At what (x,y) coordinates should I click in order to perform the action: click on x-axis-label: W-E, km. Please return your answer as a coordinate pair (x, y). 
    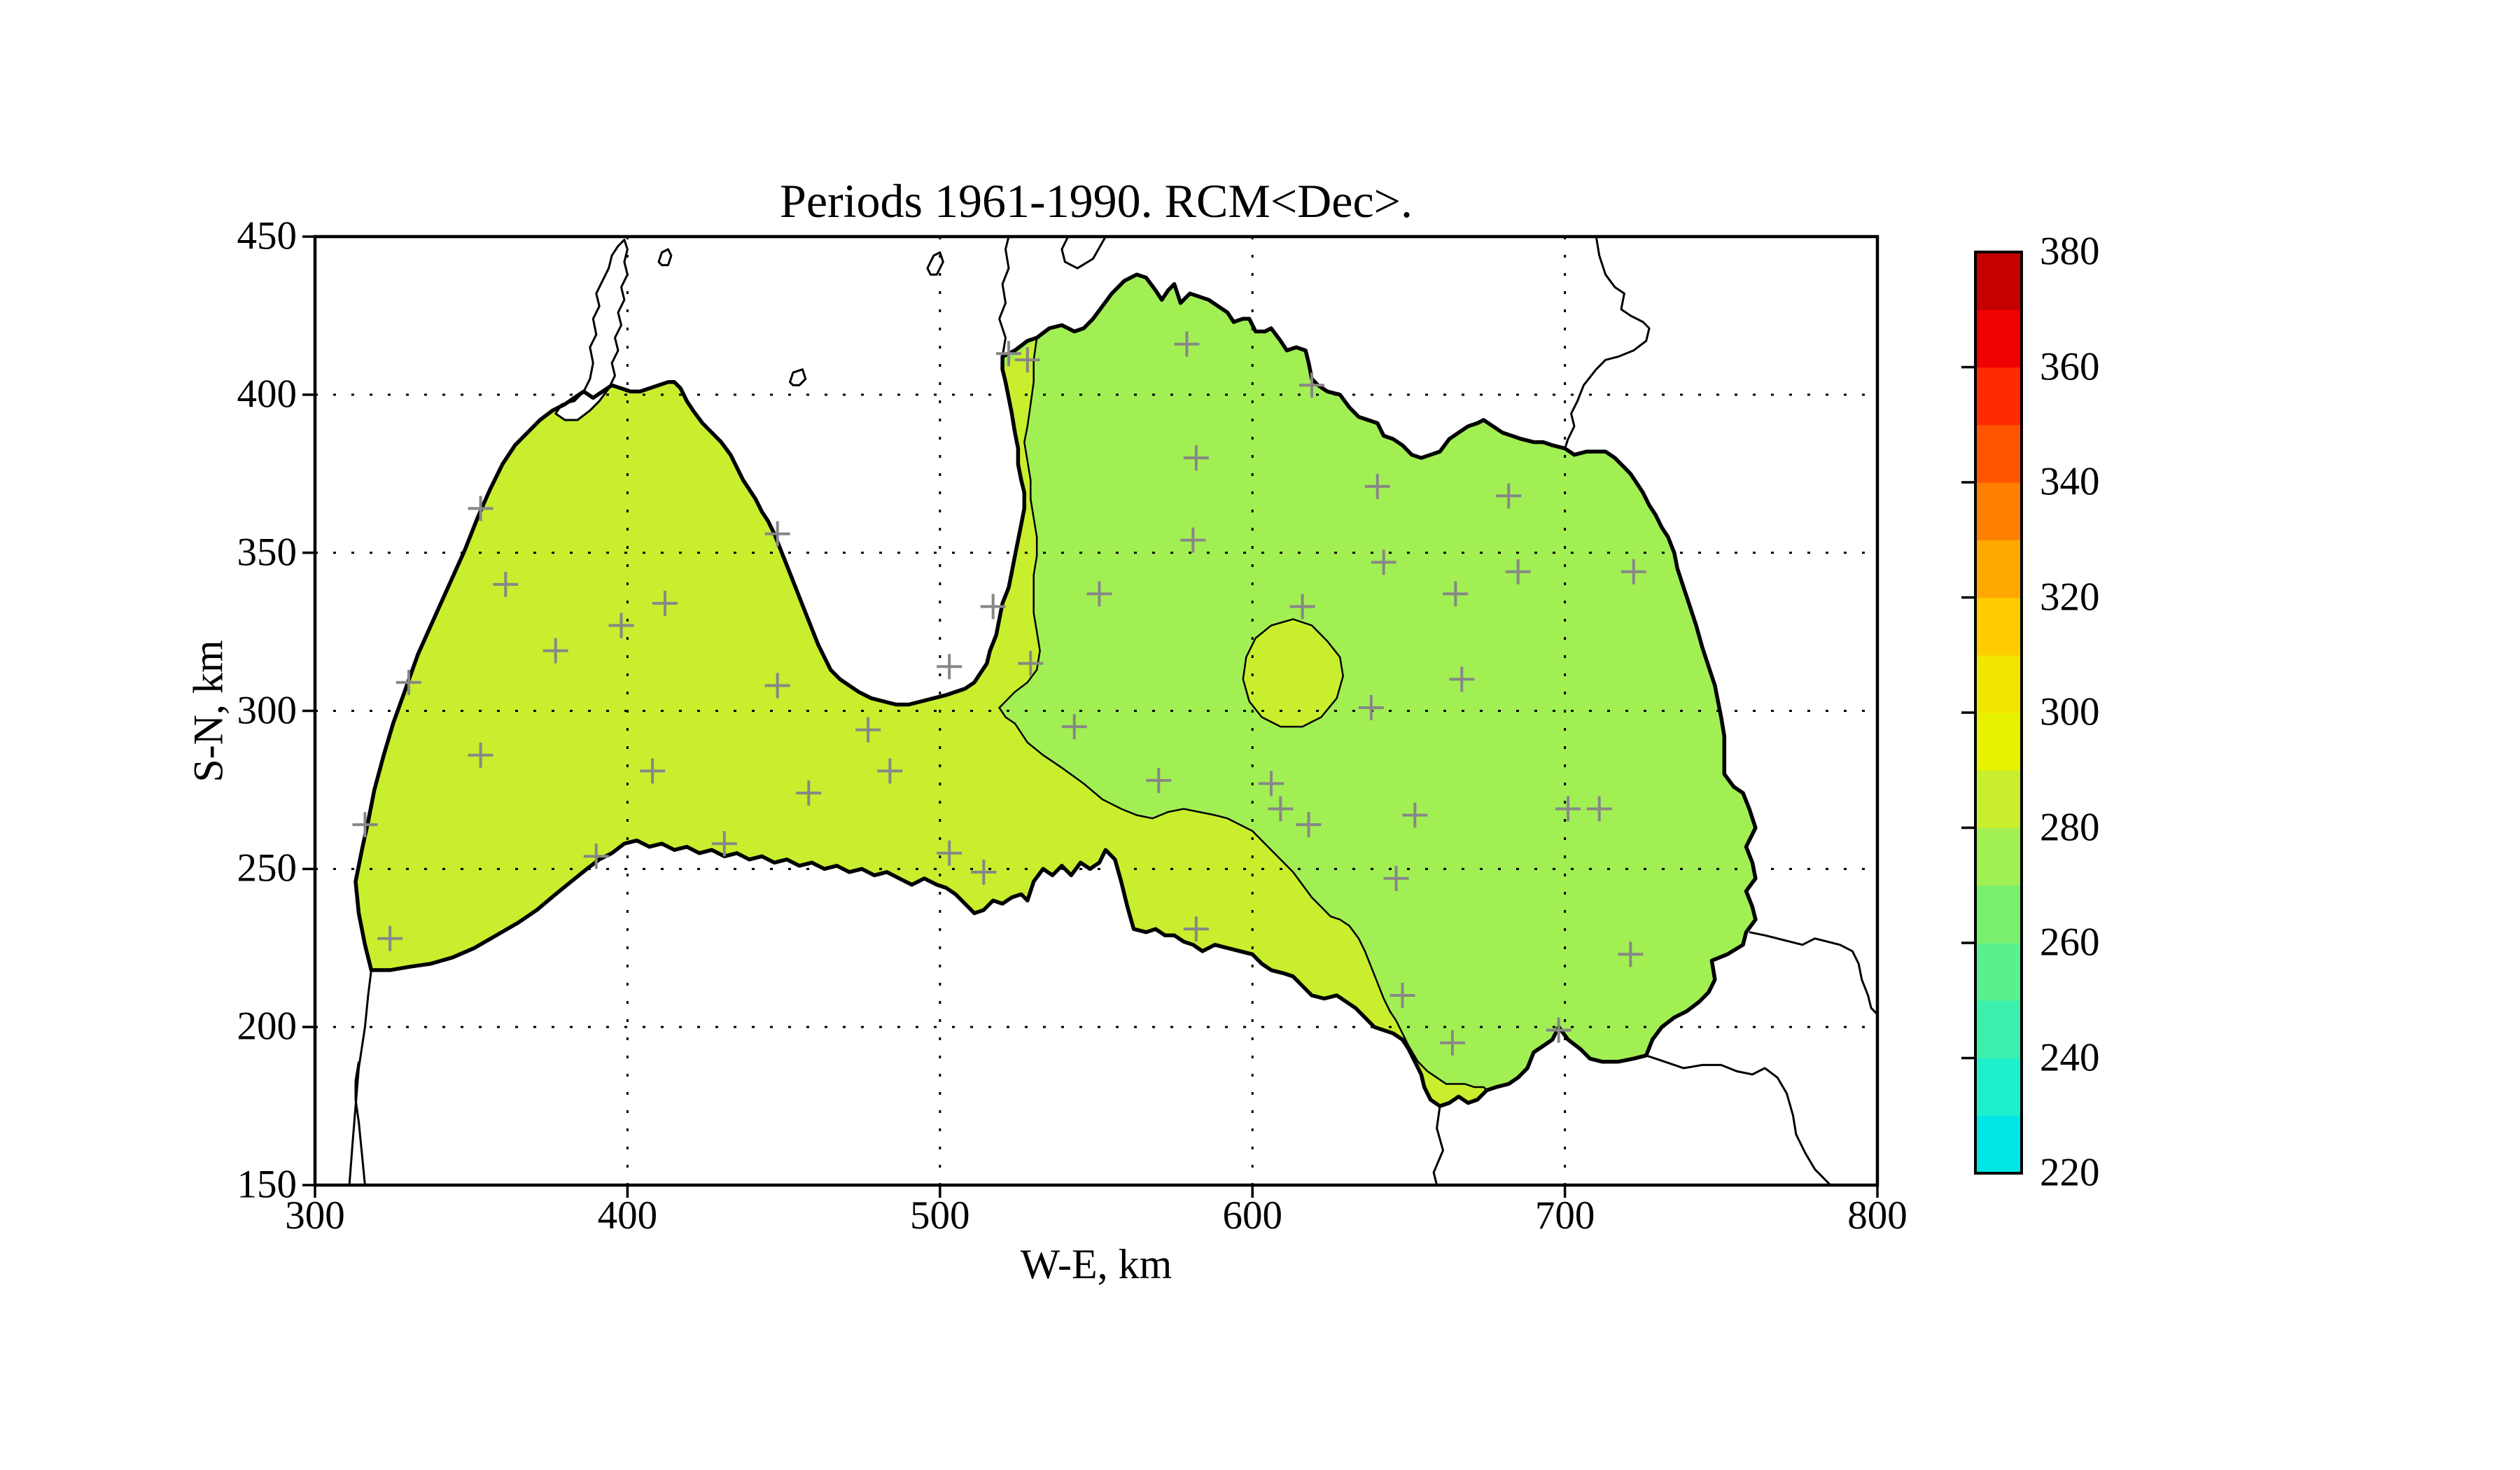
    Looking at the image, I should click on (1096, 1264).